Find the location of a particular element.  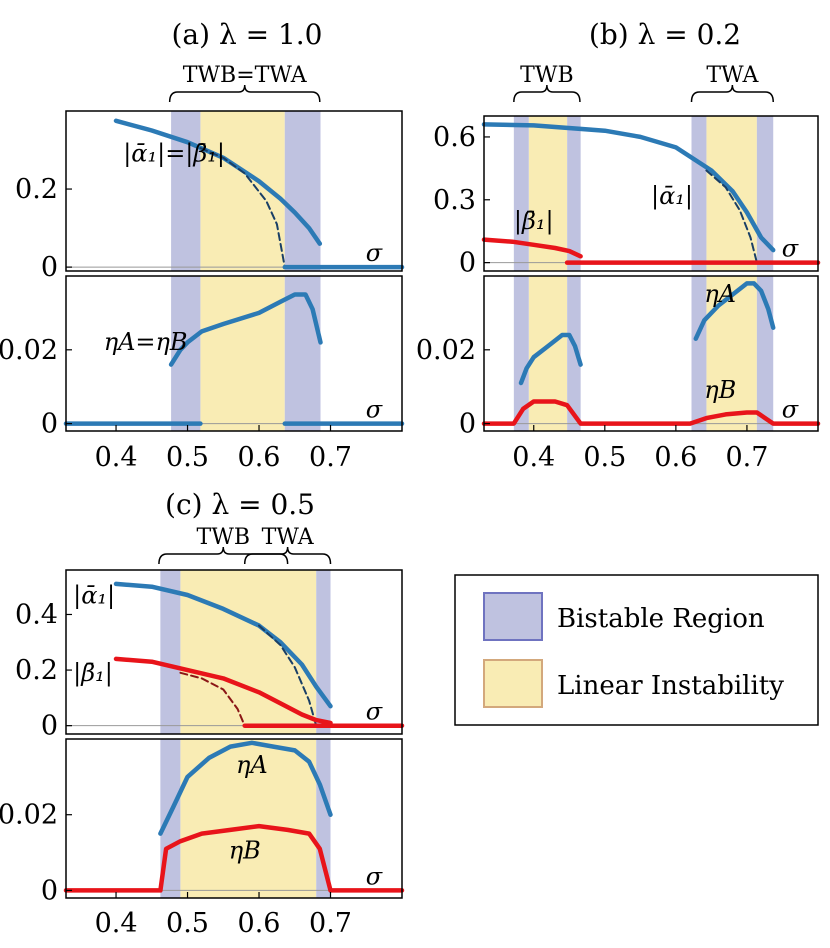

annotation-c-bottom-1: ηB is located at coordinates (245, 850).